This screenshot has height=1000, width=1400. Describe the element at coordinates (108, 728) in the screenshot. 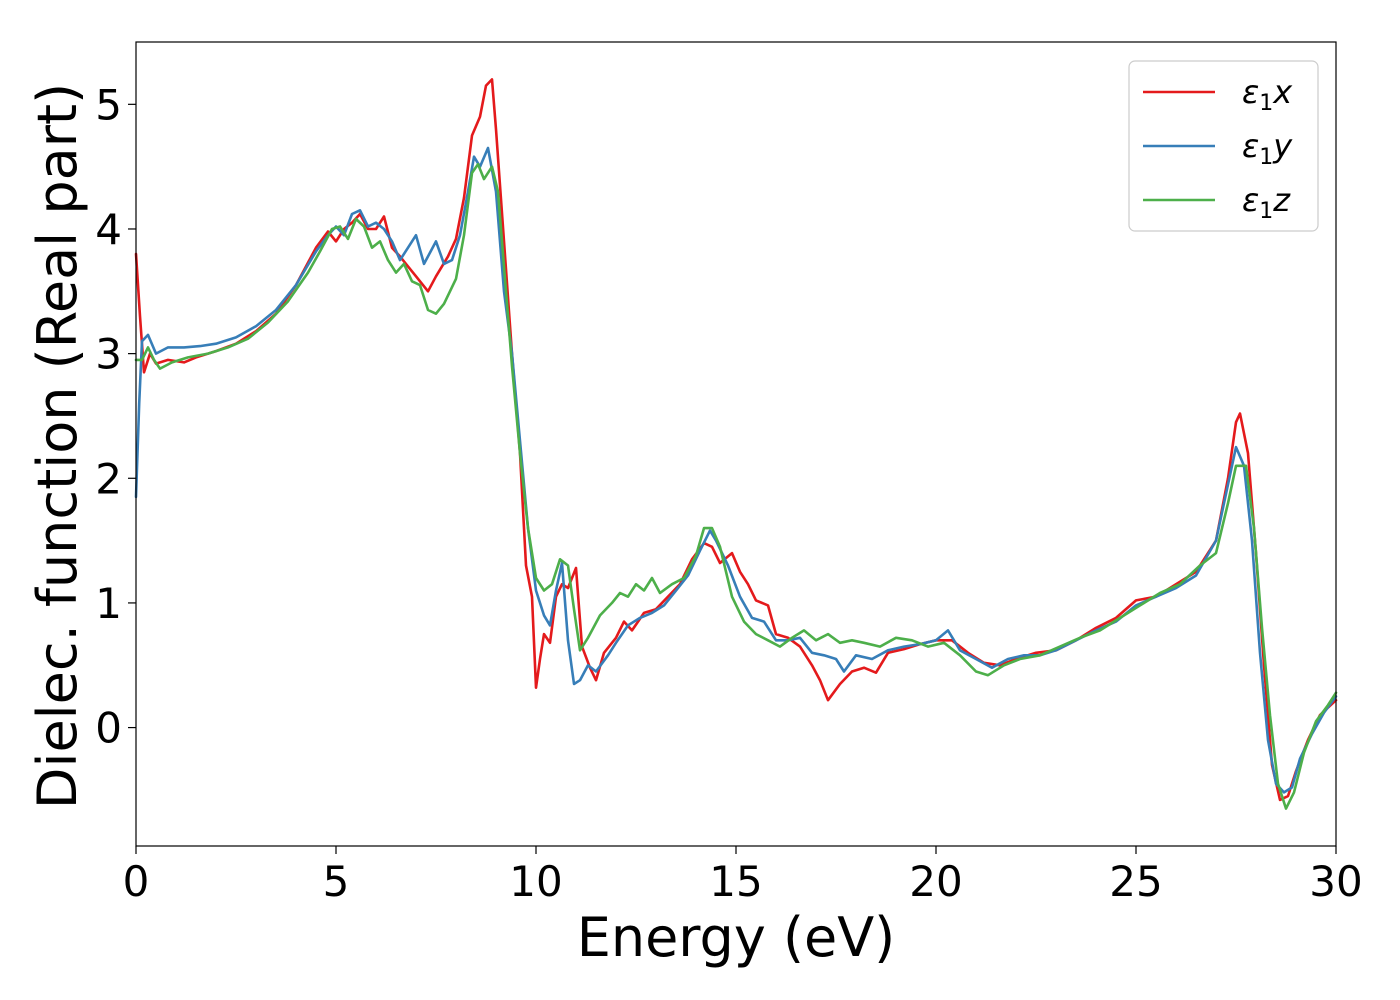

I see `y-tick-label: 0` at that location.